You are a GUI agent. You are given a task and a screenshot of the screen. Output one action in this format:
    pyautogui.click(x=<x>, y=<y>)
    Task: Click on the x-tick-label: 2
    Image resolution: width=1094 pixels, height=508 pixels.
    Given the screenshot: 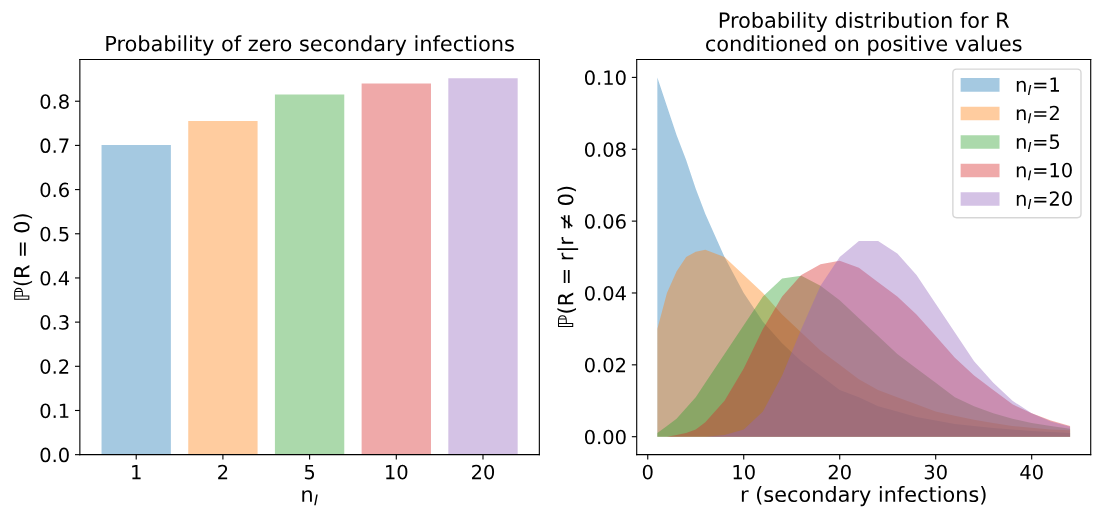 What is the action you would take?
    pyautogui.click(x=223, y=472)
    